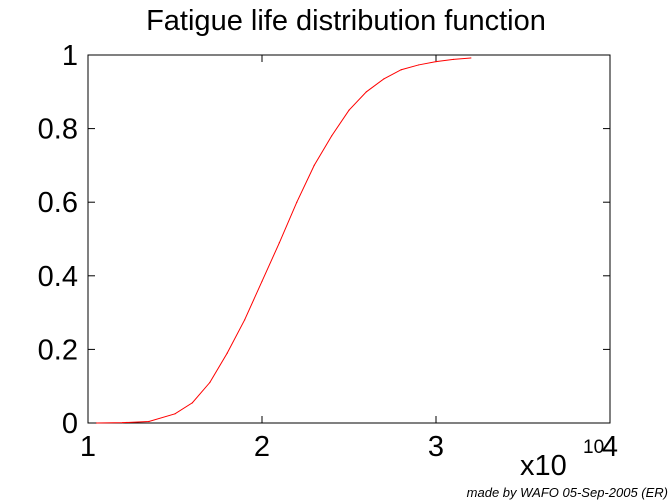 This screenshot has width=672, height=504. Describe the element at coordinates (593, 447) in the screenshot. I see `x-exponent-power: 10` at that location.